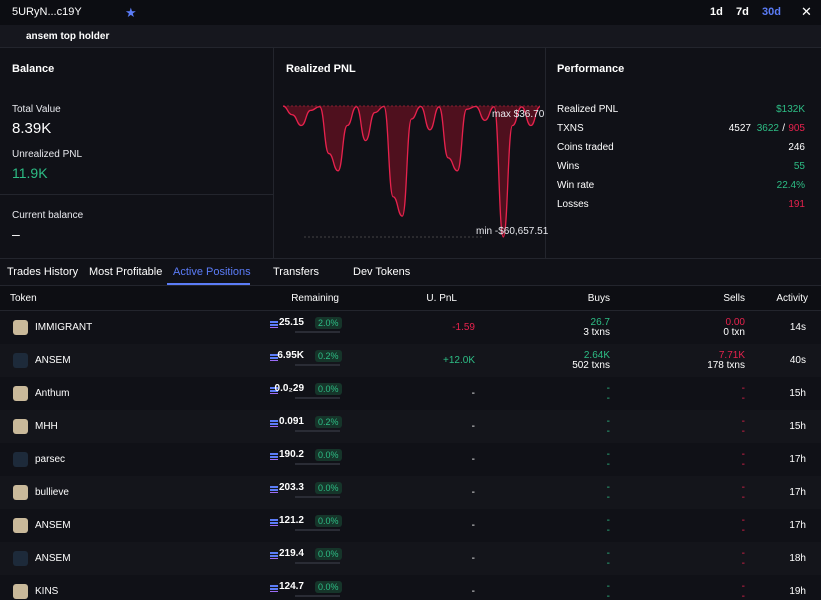 This screenshot has height=600, width=821. What do you see at coordinates (598, 298) in the screenshot?
I see `column-header: Buys` at bounding box center [598, 298].